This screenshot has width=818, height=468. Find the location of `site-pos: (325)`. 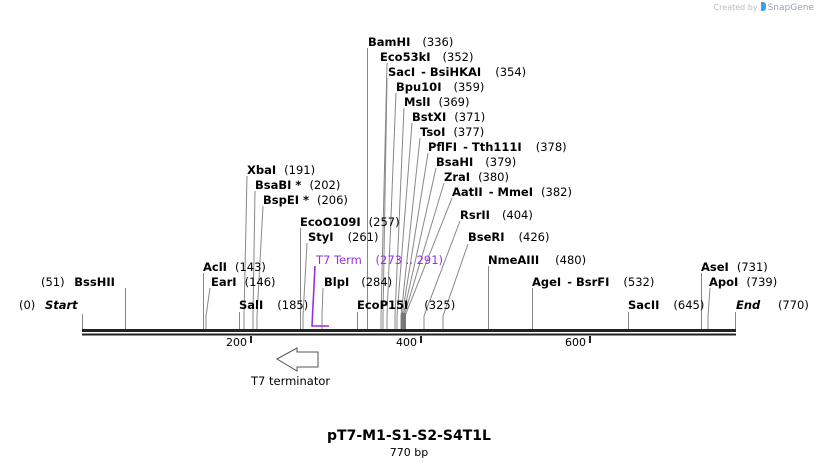

site-pos: (325) is located at coordinates (440, 305).